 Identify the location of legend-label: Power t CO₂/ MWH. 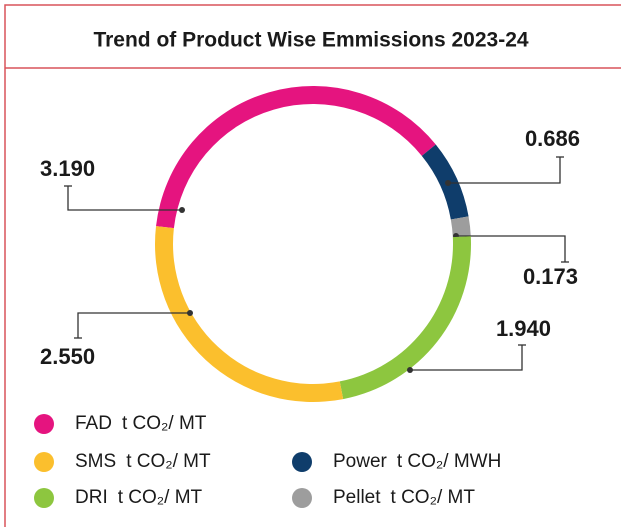
(417, 461).